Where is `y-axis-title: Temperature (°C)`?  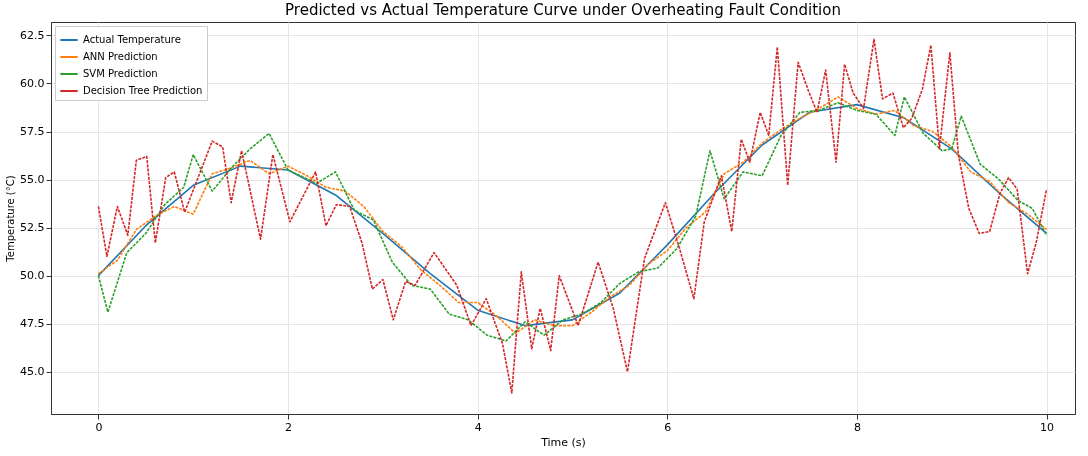
y-axis-title: Temperature (°C) is located at coordinates (11, 219).